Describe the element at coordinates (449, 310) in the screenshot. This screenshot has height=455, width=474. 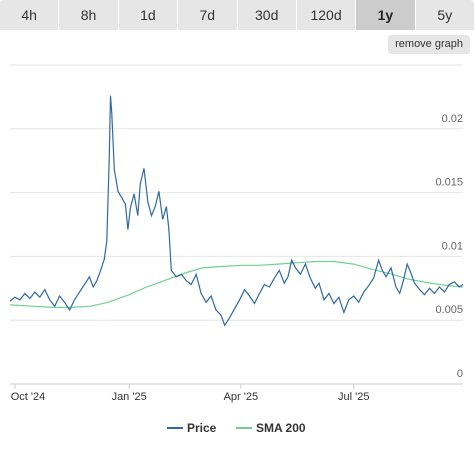
I see `y-tick-label: 0.005` at that location.